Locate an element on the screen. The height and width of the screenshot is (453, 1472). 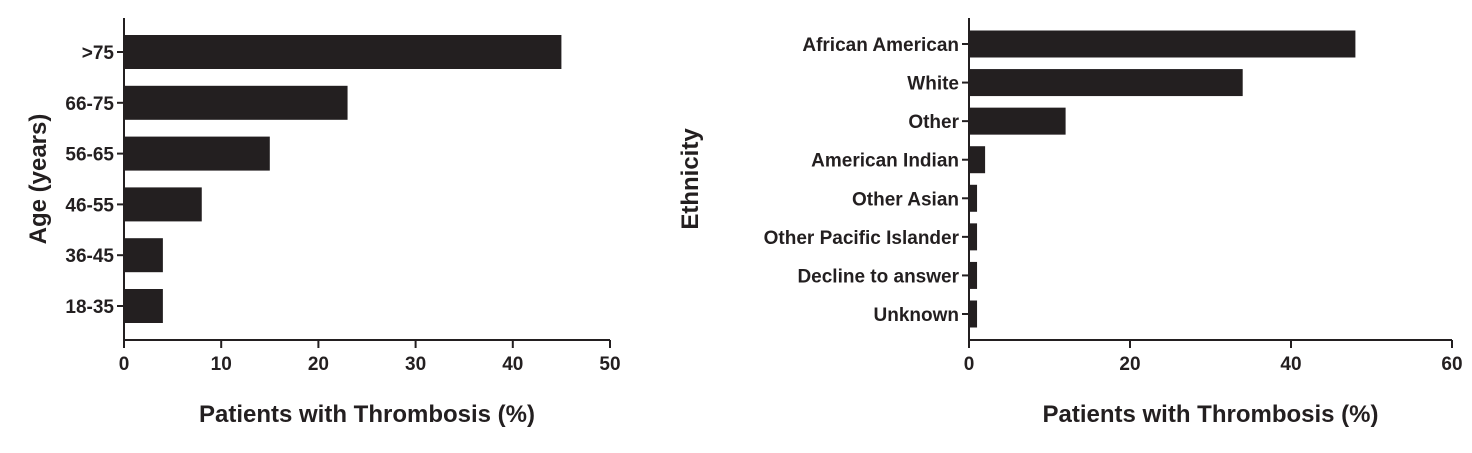
x-tick-label: 10 is located at coordinates (221, 364).